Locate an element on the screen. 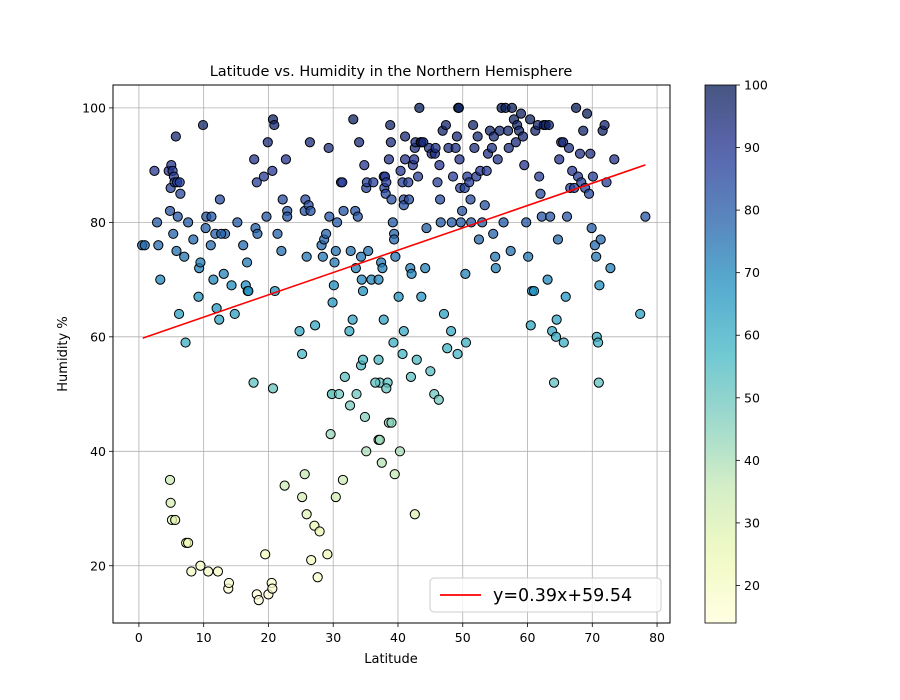  colorbar-tick-label: 30 is located at coordinates (752, 522).